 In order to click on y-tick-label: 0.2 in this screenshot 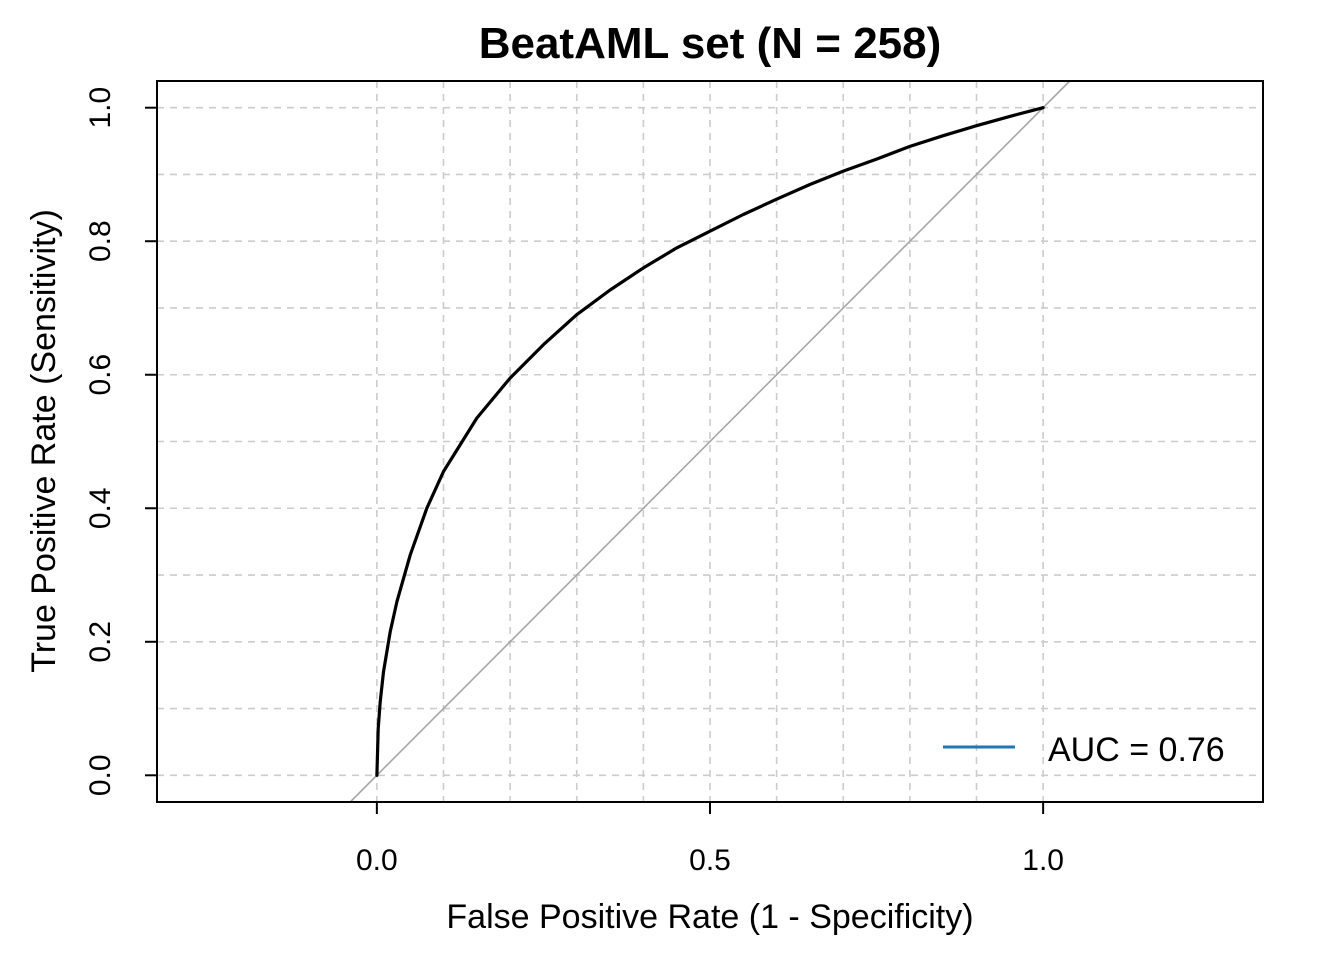, I will do `click(100, 642)`.